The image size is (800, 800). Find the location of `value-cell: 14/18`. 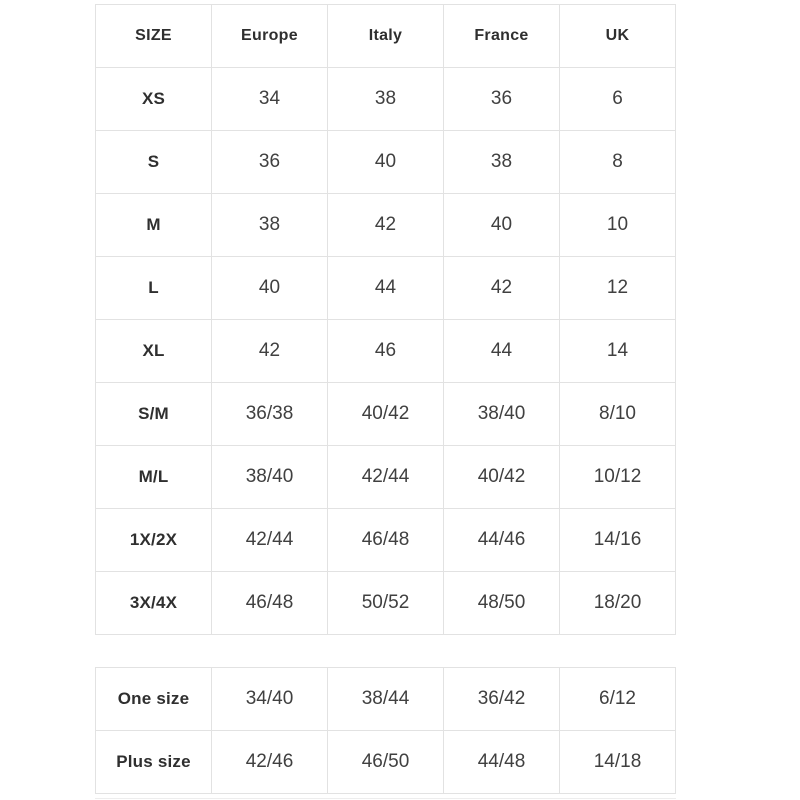

value-cell: 14/18 is located at coordinates (617, 762).